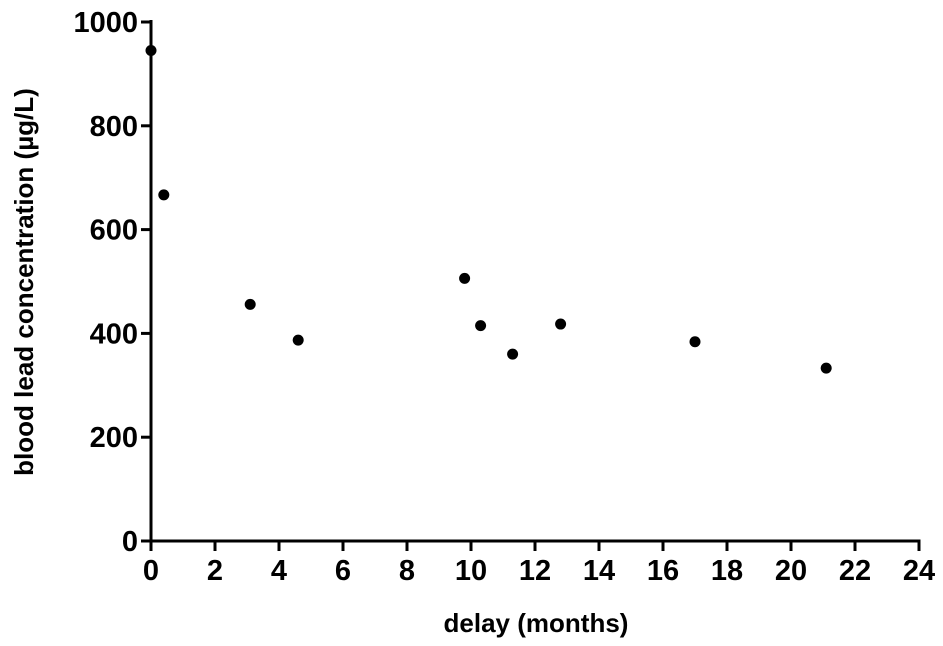  Describe the element at coordinates (535, 571) in the screenshot. I see `x-tick-label: 12` at that location.